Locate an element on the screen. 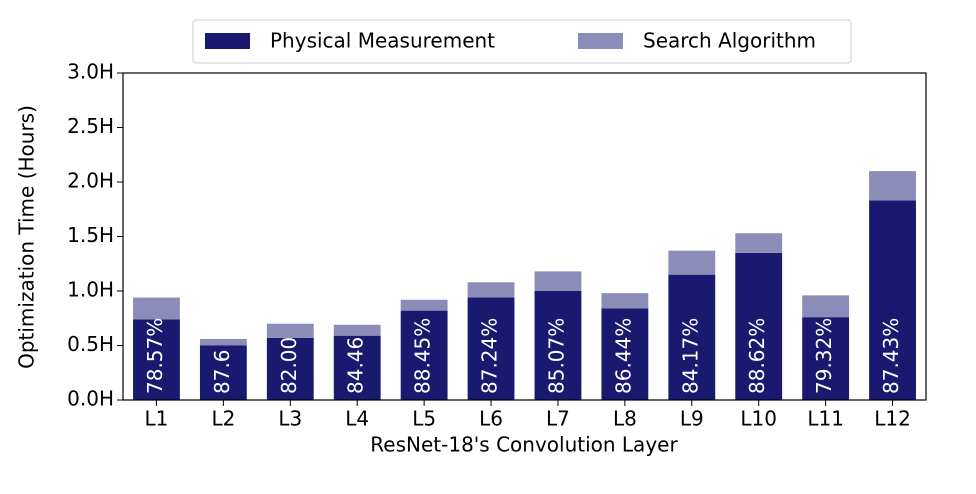 This screenshot has height=494, width=976. x-tick-label: L11 is located at coordinates (825, 419).